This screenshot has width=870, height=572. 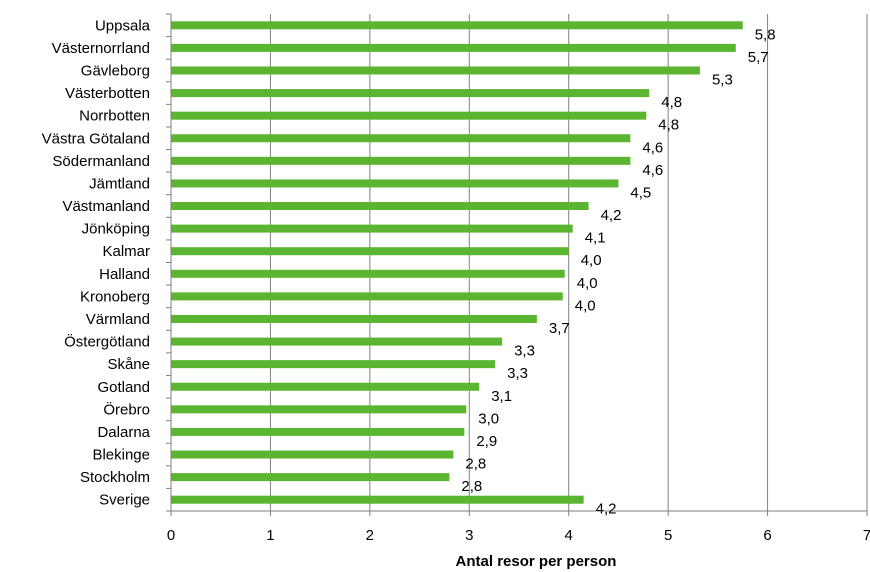 I want to click on category-label: Gotland, so click(x=123, y=387).